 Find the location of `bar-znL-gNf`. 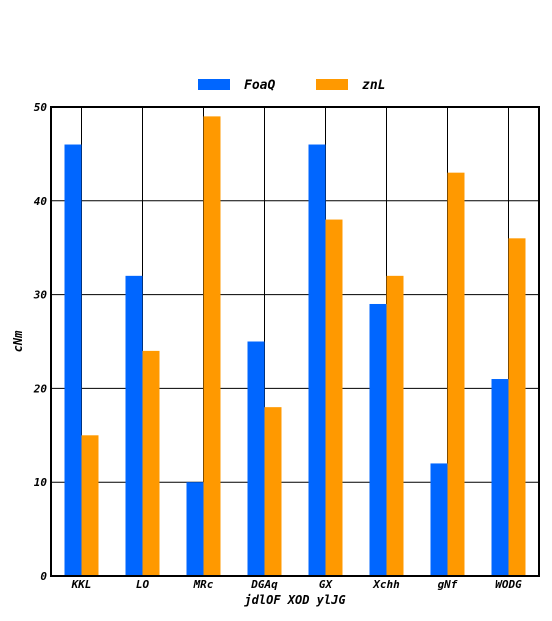

bar-znL-gNf is located at coordinates (456, 374).